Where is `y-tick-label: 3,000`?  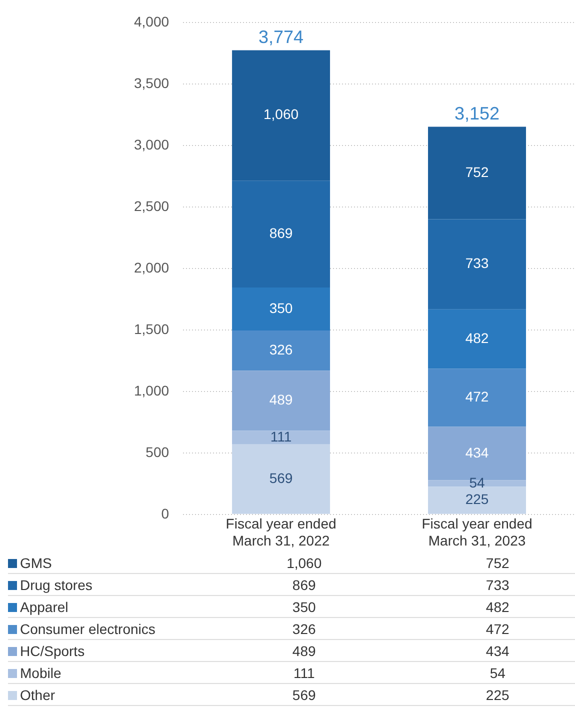 y-tick-label: 3,000 is located at coordinates (152, 144).